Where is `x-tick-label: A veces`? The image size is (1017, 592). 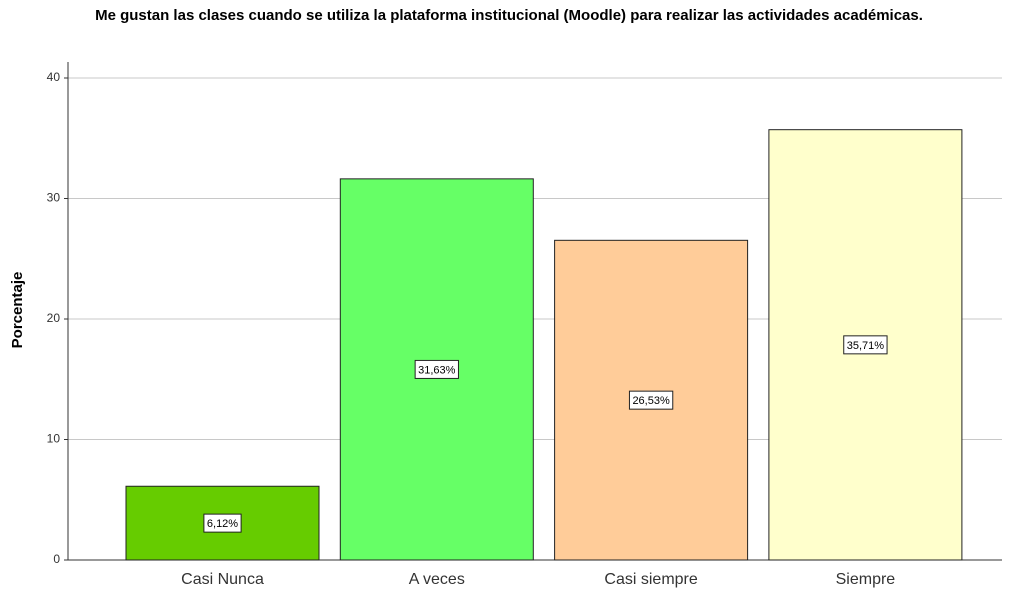
x-tick-label: A veces is located at coordinates (437, 579).